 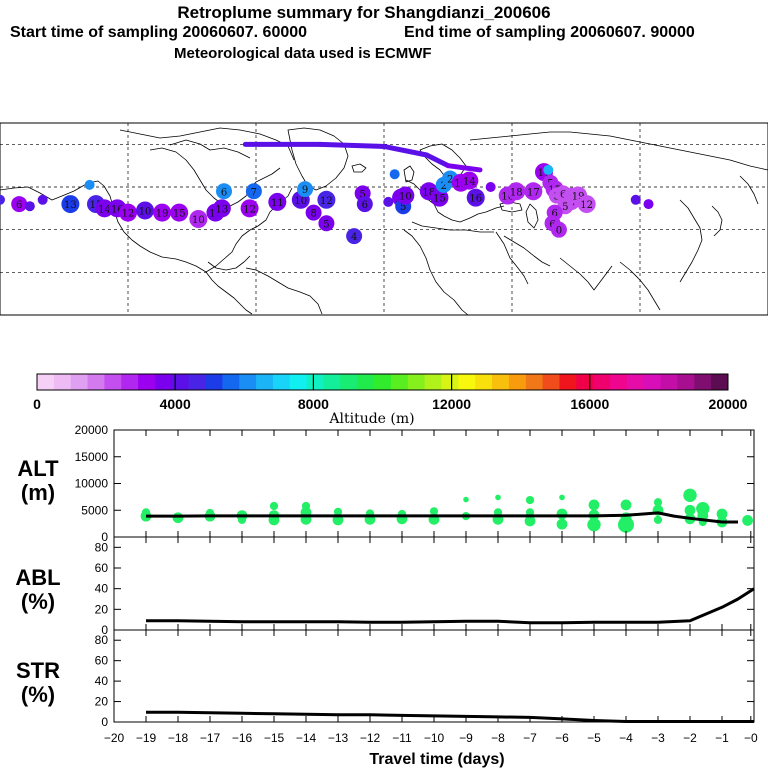 What do you see at coordinates (691, 241) in the screenshot?
I see `coast-east-asia` at bounding box center [691, 241].